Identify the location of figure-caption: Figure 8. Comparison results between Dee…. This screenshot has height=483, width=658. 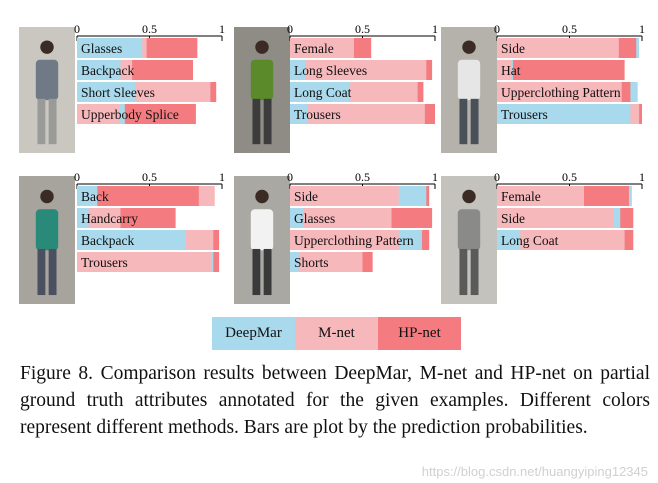
(335, 400).